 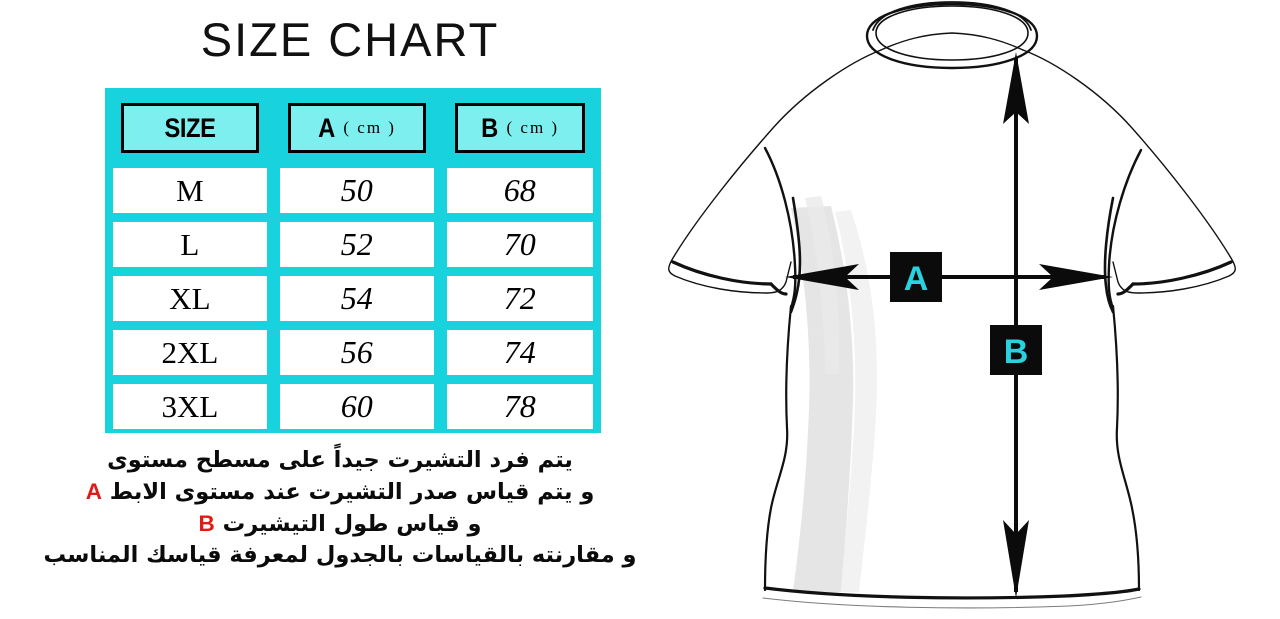 I want to click on cell-size: 2XL, so click(x=190, y=352).